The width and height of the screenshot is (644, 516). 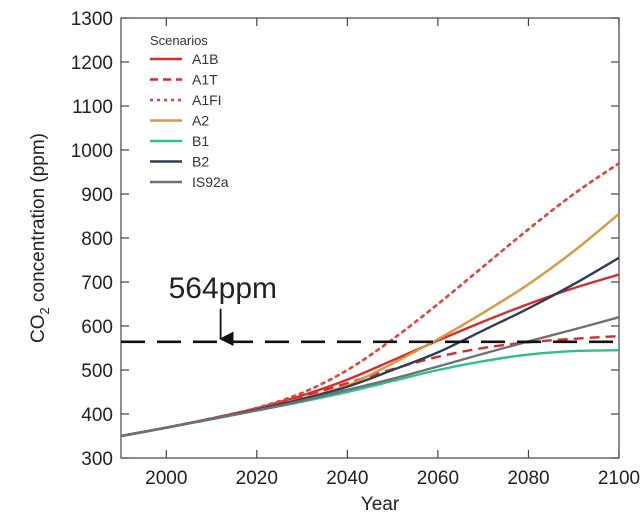 I want to click on legend-label-is92a: IS92a, so click(x=210, y=182).